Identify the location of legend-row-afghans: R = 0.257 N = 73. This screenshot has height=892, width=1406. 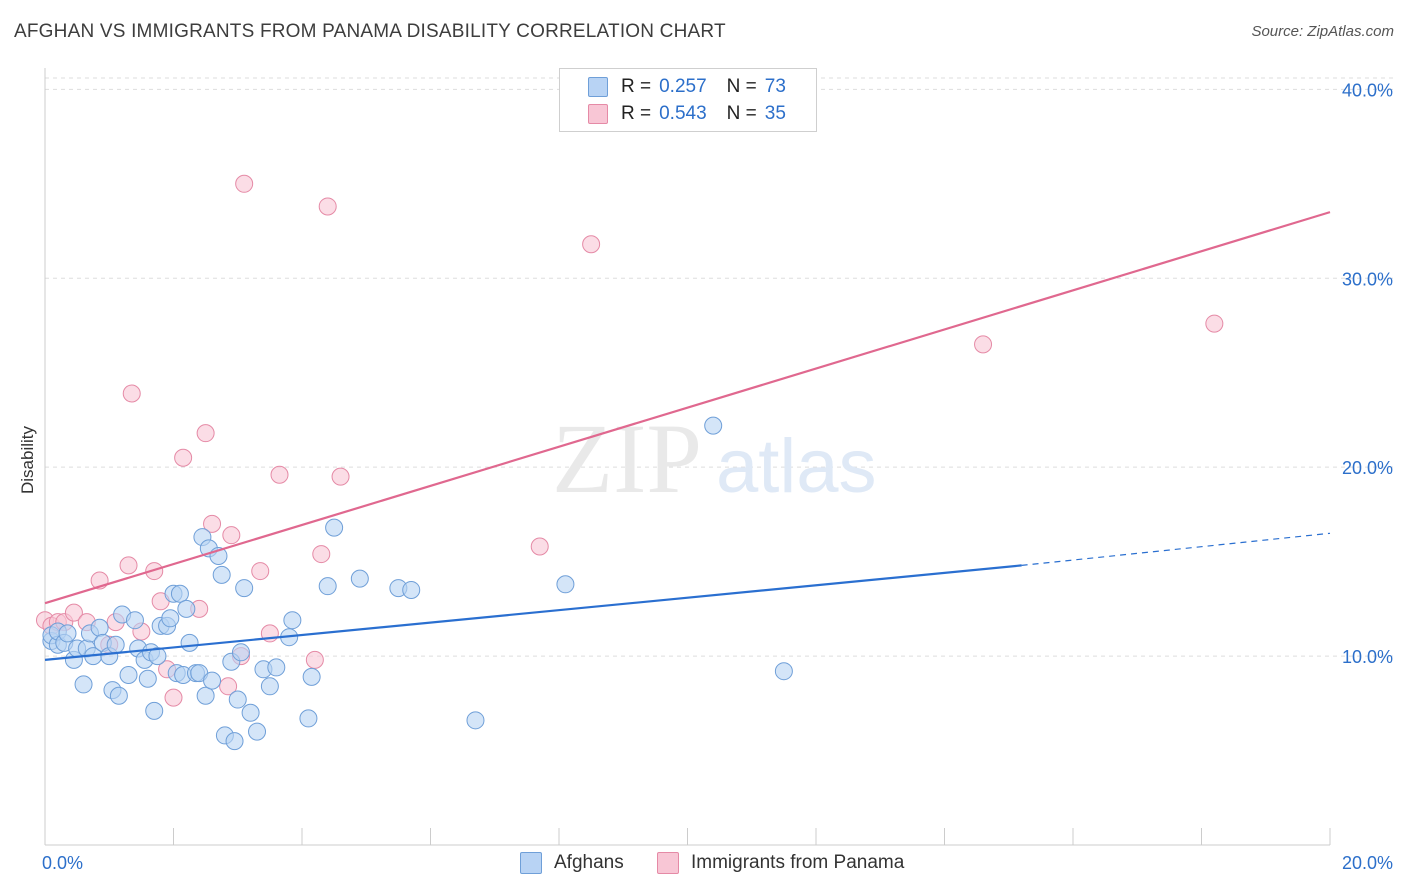
(687, 87).